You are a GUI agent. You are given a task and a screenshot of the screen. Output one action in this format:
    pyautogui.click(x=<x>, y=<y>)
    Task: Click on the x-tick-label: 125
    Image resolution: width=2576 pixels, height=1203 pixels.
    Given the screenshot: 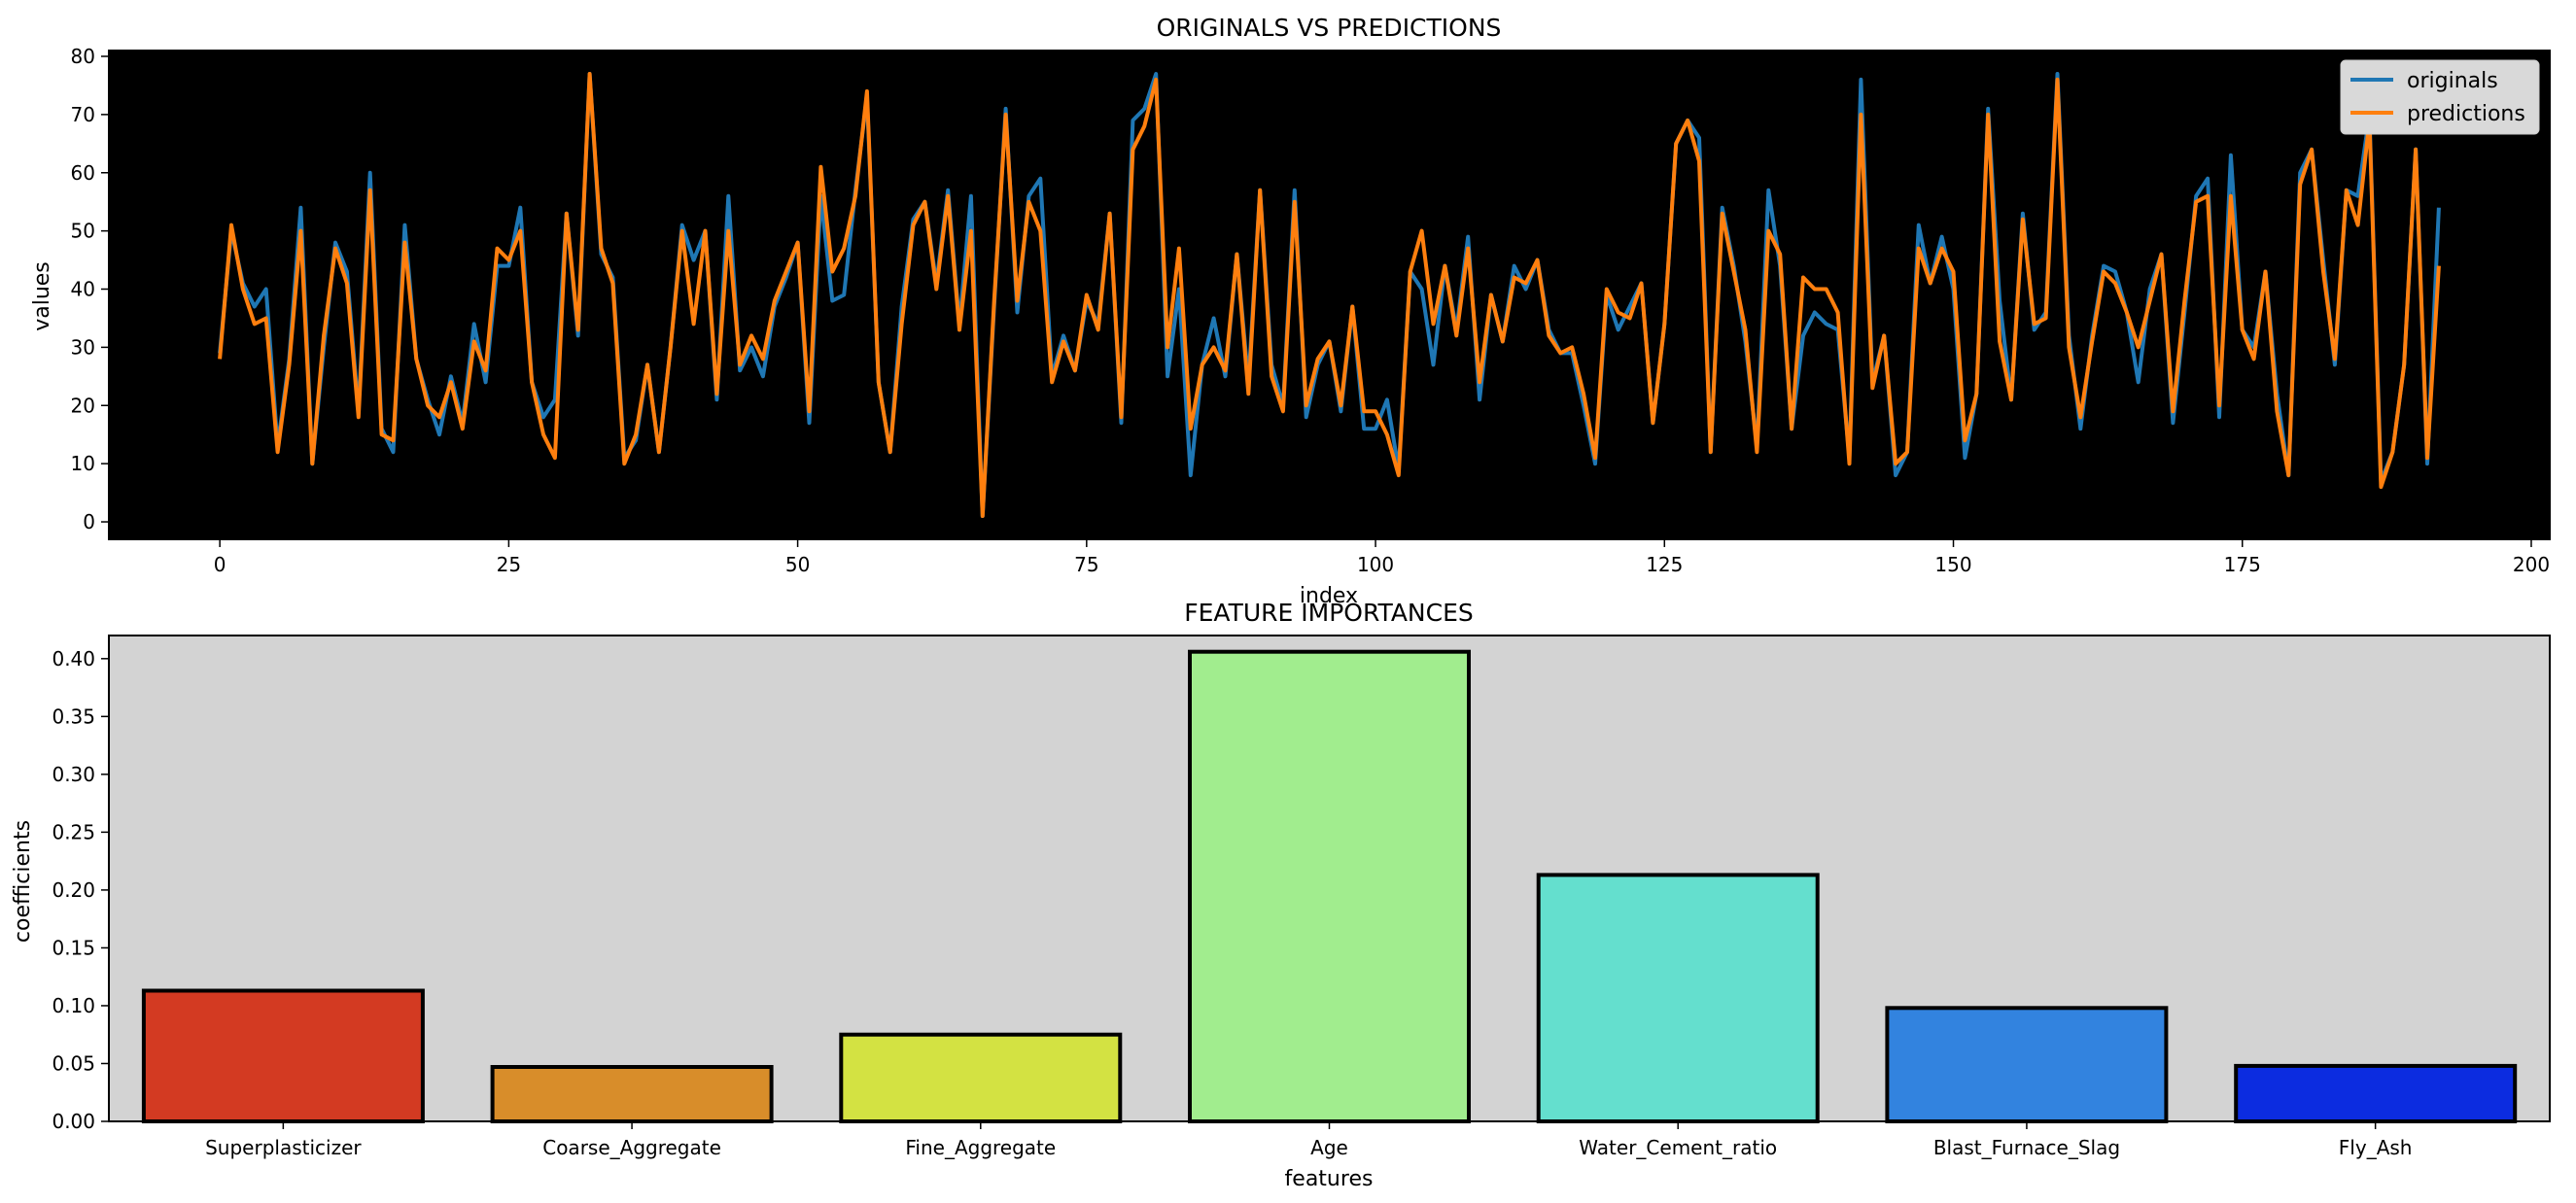 What is the action you would take?
    pyautogui.click(x=1664, y=564)
    